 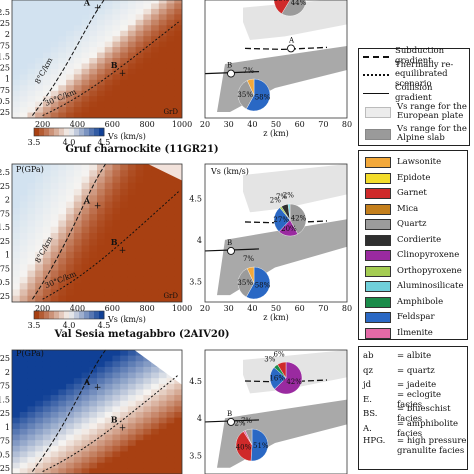 I want to click on z-tick-label: 70, so click(x=323, y=308).